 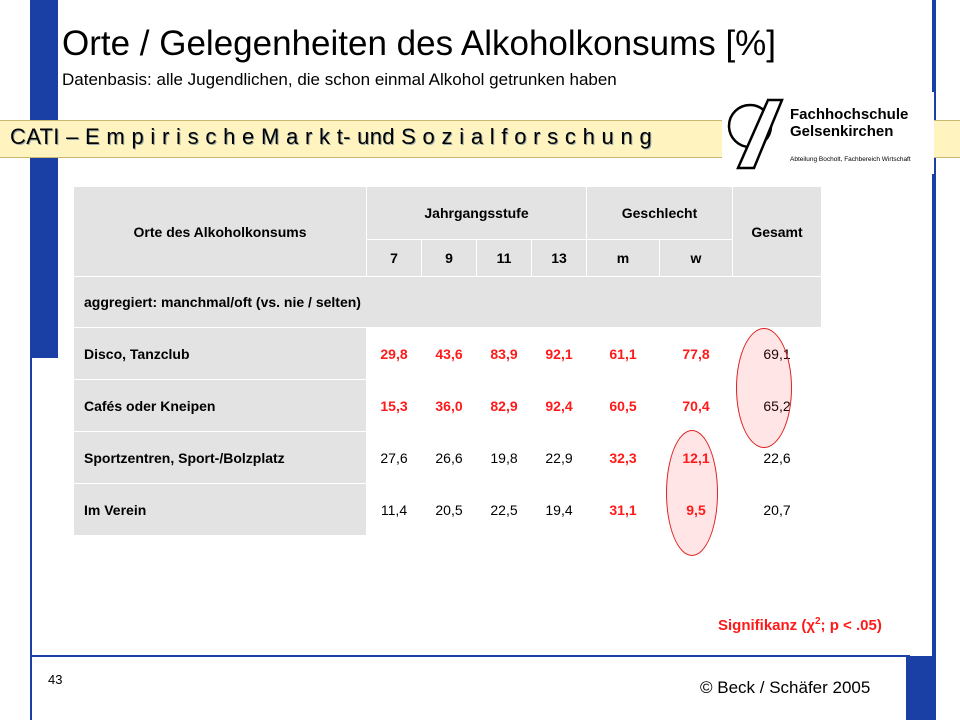 I want to click on table-header-row-2: 7 9 11 13 m w, so click(x=448, y=258).